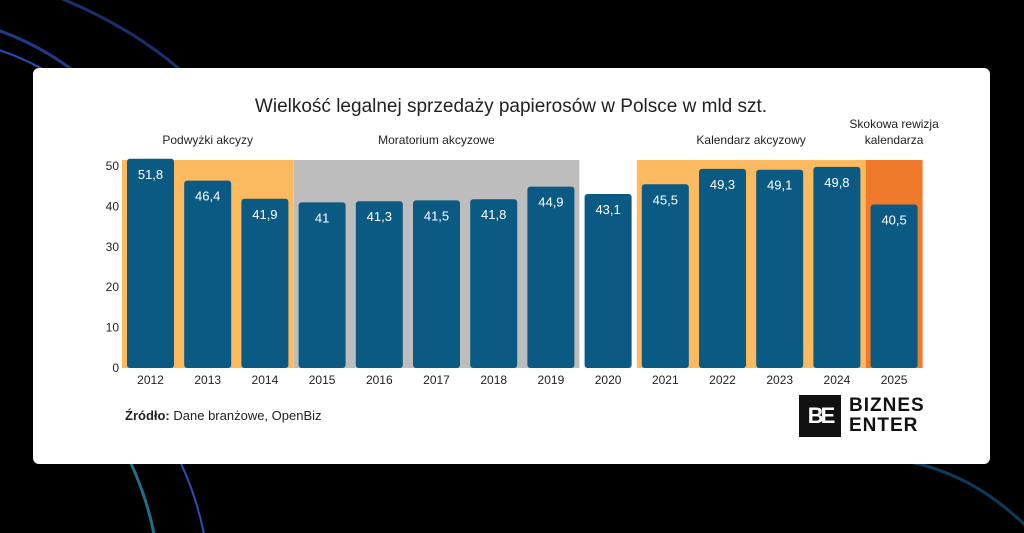 The width and height of the screenshot is (1024, 533). What do you see at coordinates (265, 283) in the screenshot?
I see `bar-2014` at bounding box center [265, 283].